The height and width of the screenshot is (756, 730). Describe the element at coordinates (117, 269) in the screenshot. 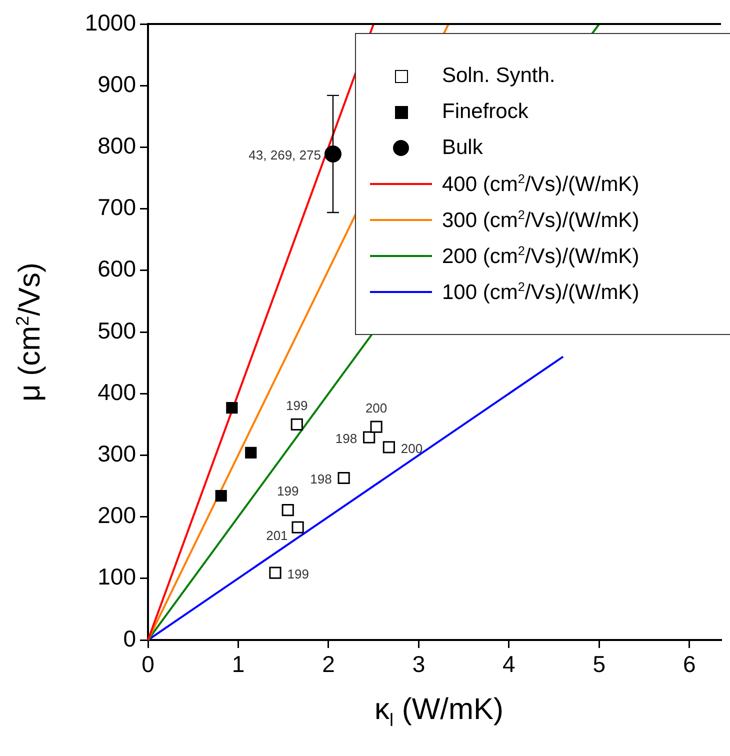

I see `y-tick-label: 600` at that location.